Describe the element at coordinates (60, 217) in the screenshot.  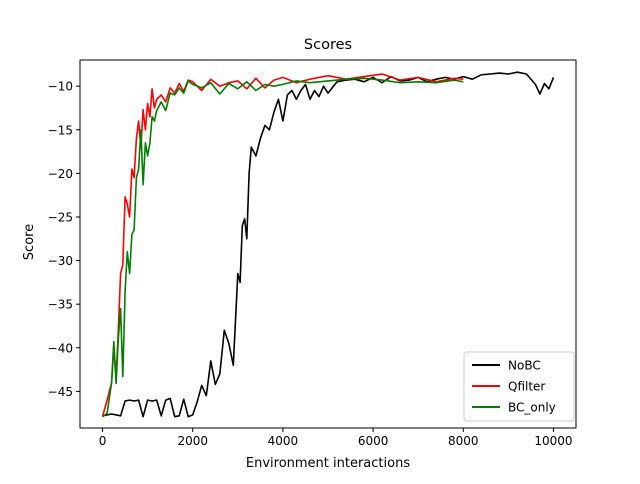
I see `y-tick-label: −25` at that location.